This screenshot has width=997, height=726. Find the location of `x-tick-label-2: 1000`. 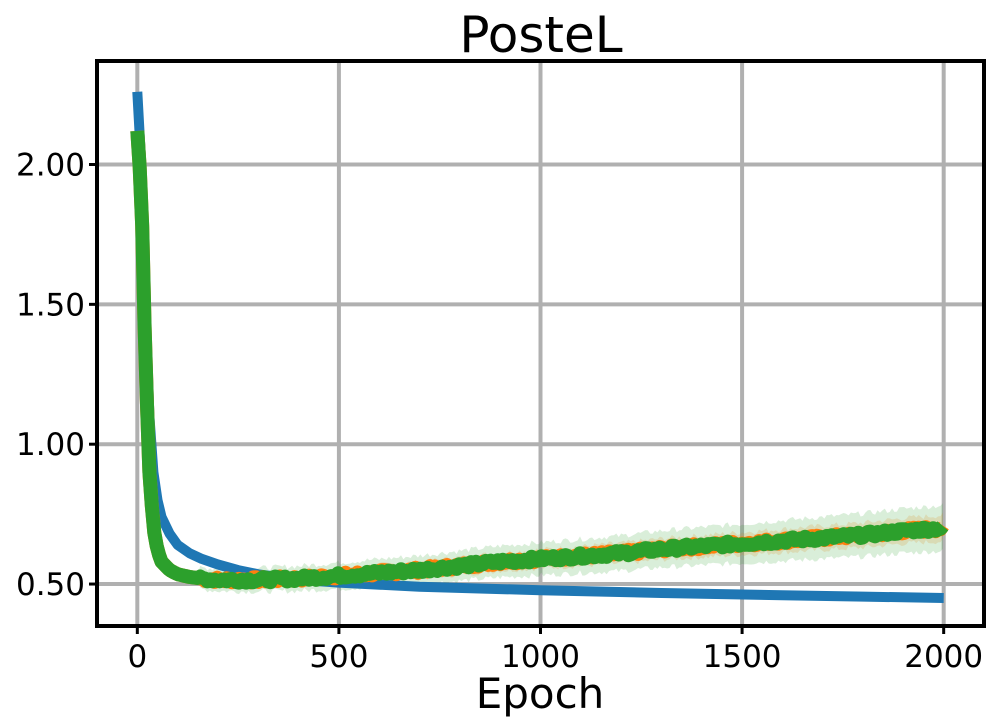

x-tick-label-2: 1000 is located at coordinates (540, 657).